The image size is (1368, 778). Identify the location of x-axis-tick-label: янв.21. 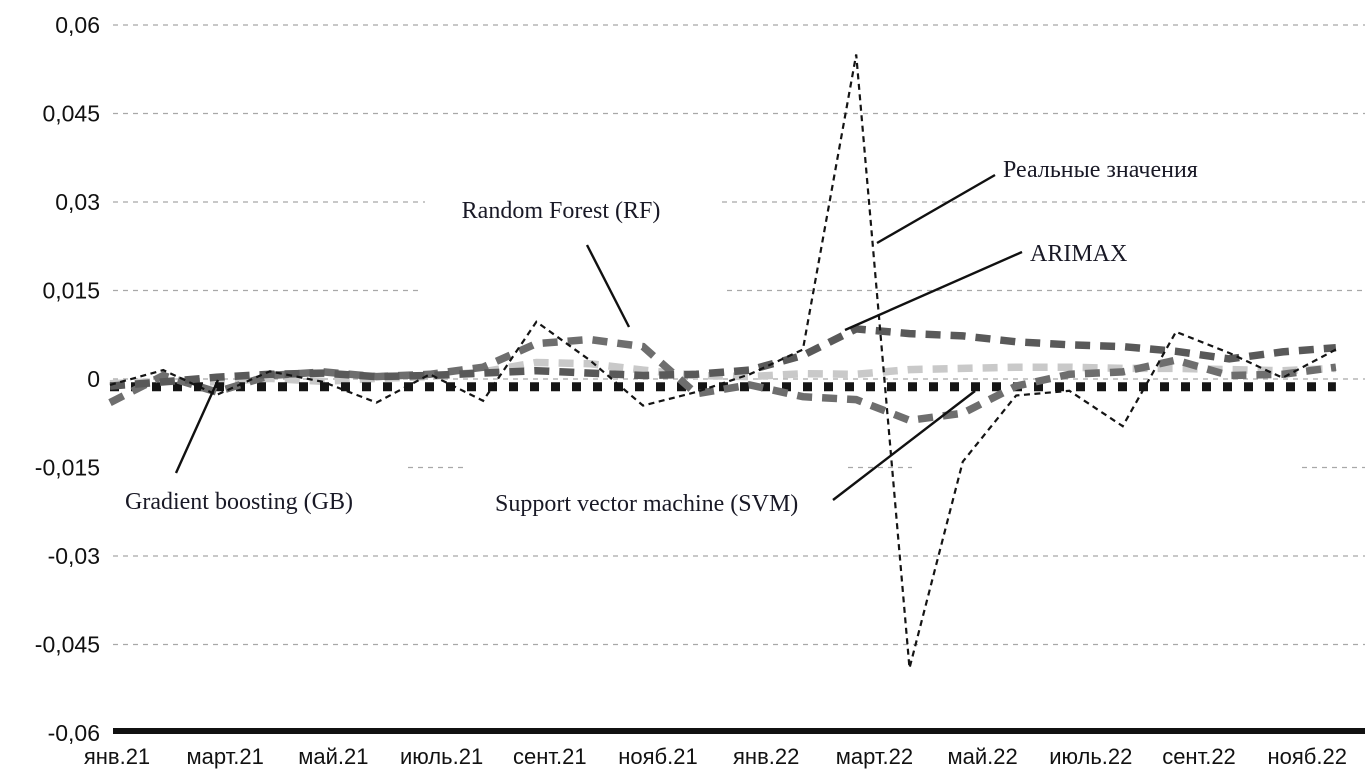
(117, 756).